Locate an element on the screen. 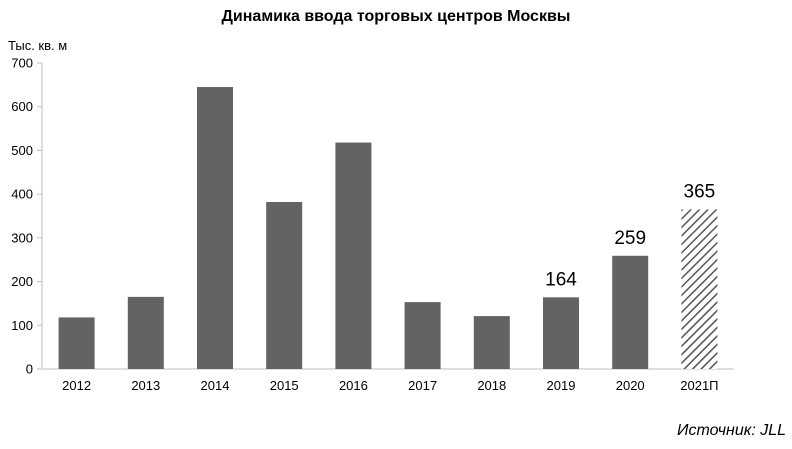  x-tick-label: 2017 is located at coordinates (422, 385).